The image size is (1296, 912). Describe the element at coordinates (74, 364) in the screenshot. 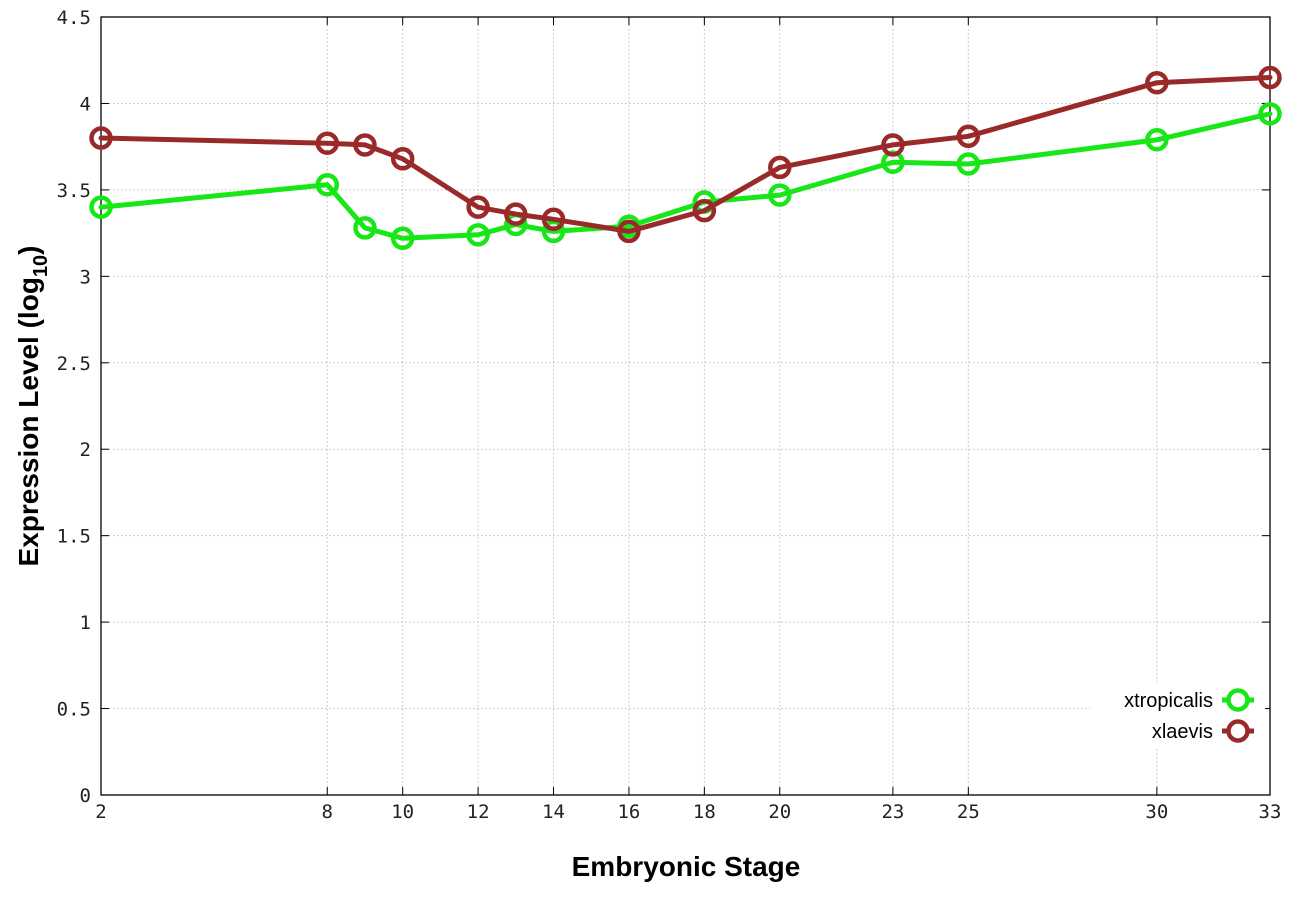

I see `y-tick-label: 2.5` at that location.